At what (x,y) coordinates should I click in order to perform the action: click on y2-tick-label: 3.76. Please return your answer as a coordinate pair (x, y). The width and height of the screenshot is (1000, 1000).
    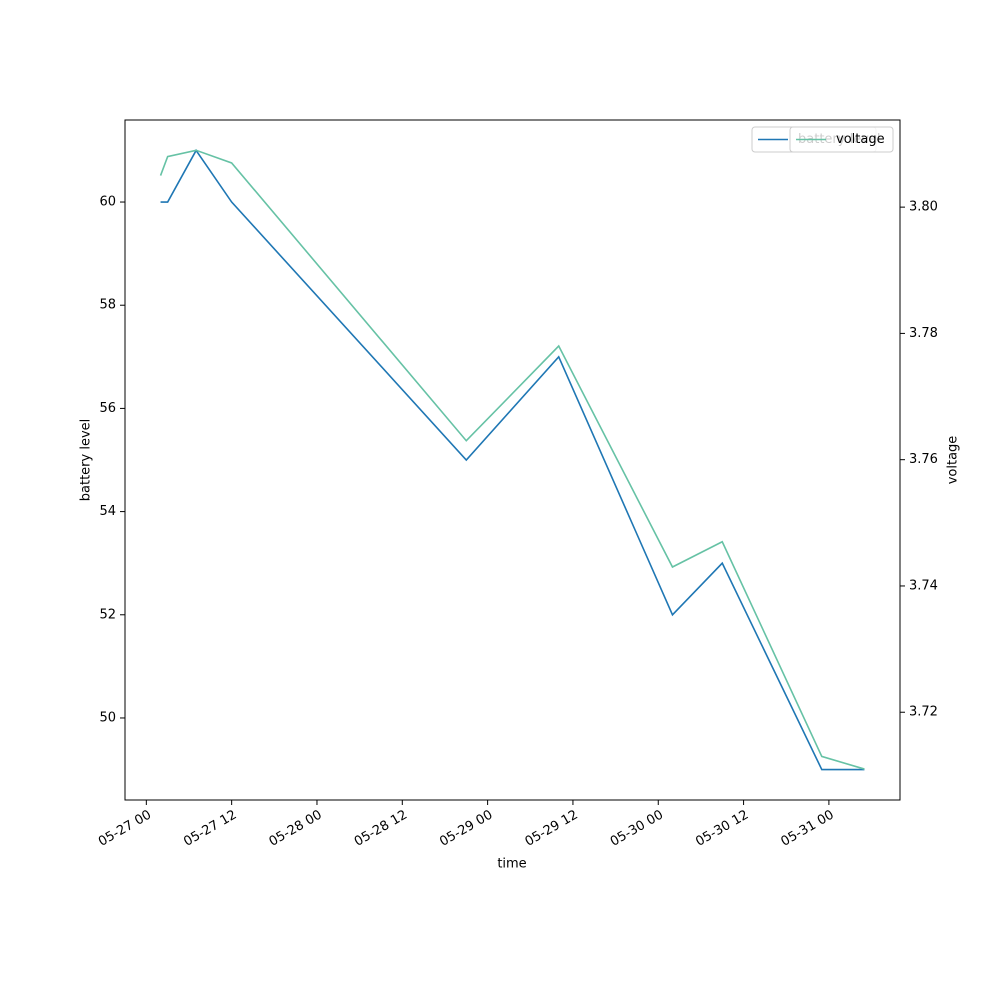
    Looking at the image, I should click on (923, 459).